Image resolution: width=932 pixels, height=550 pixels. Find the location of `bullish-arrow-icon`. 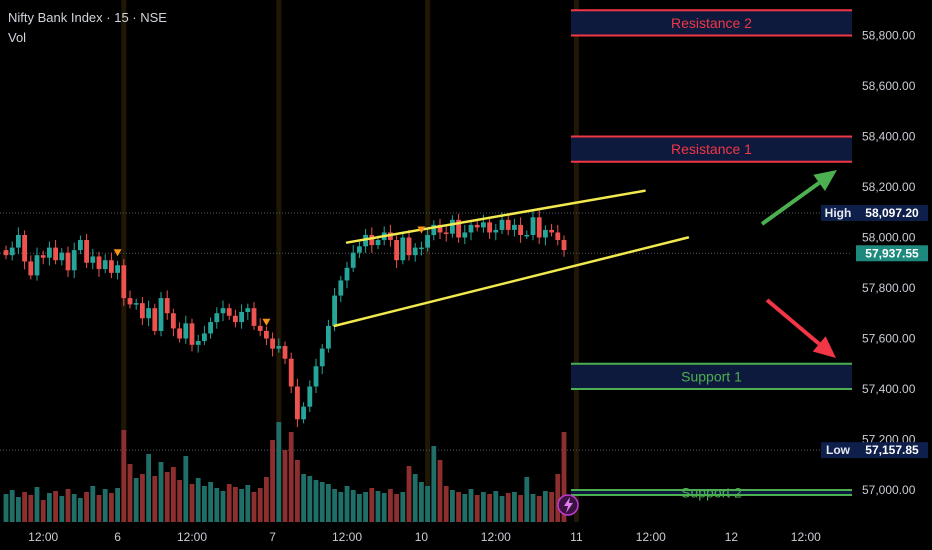

bullish-arrow-icon is located at coordinates (798, 198).